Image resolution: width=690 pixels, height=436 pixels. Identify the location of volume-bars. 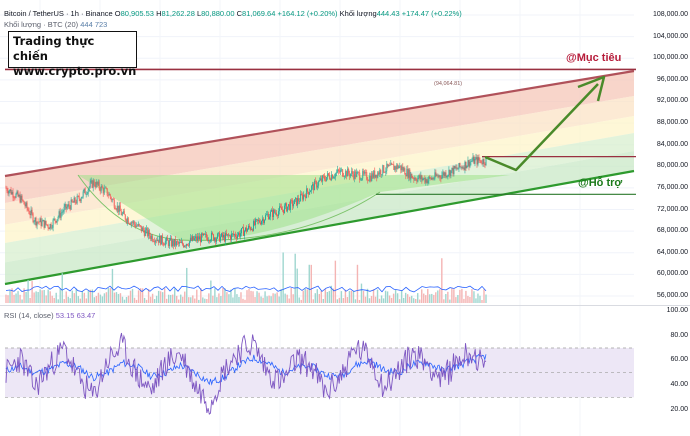
(246, 277).